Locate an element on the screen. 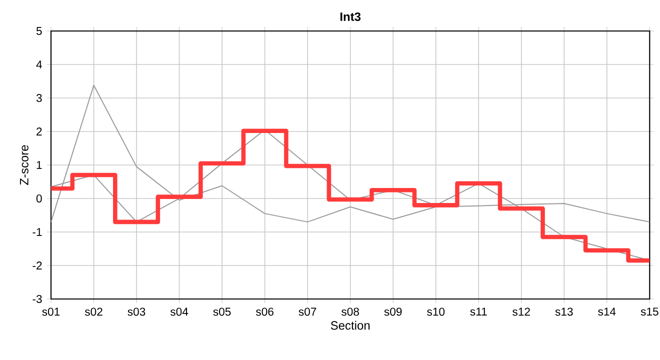  y-axis-title: Z-score is located at coordinates (24, 165).